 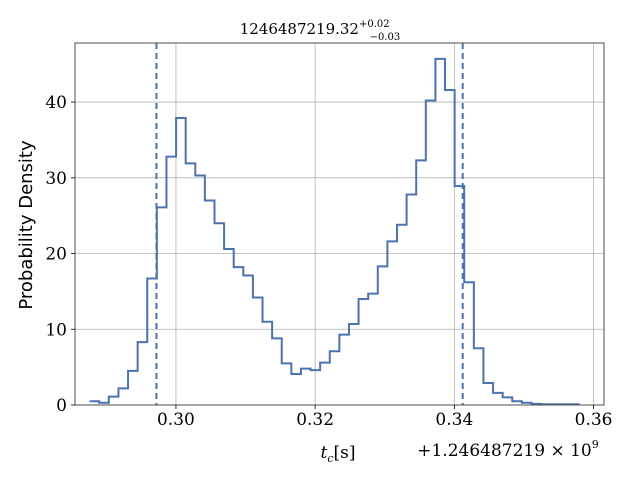 I want to click on y-tick-label: 10, so click(x=56, y=330).